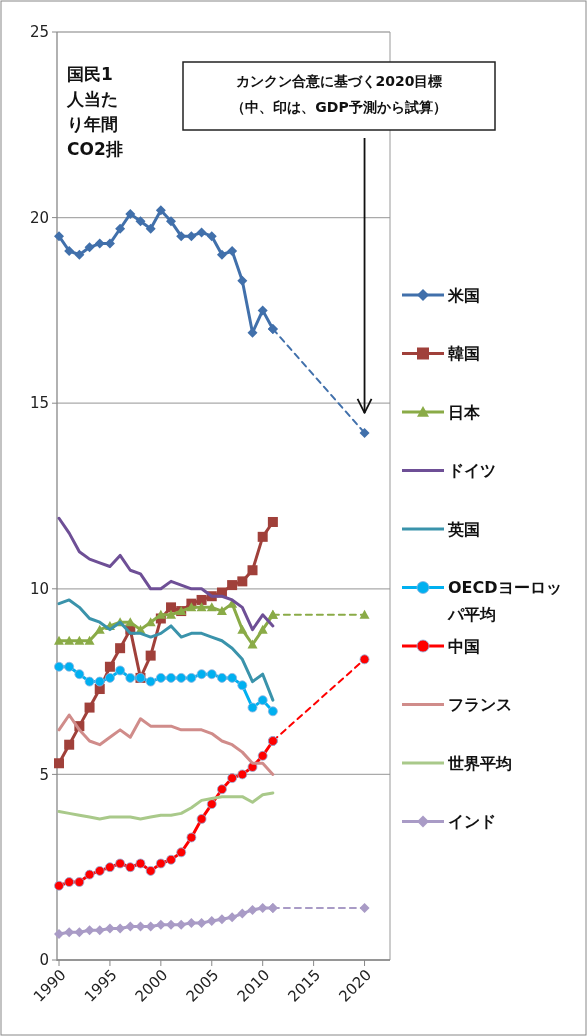  What do you see at coordinates (464, 646) in the screenshot?
I see `legend-label: 中国` at bounding box center [464, 646].